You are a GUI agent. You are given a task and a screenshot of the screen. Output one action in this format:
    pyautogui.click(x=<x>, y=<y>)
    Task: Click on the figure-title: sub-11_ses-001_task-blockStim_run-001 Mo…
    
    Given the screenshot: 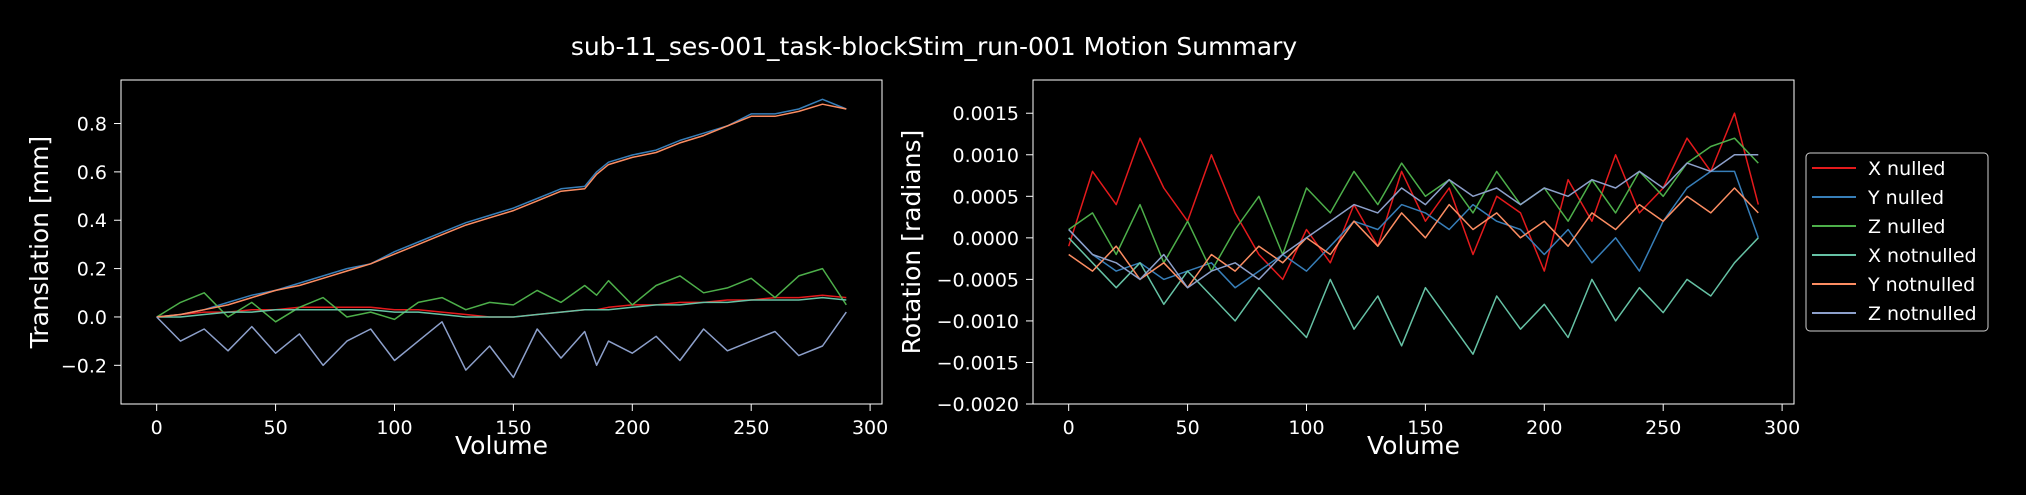 What is the action you would take?
    pyautogui.click(x=934, y=46)
    